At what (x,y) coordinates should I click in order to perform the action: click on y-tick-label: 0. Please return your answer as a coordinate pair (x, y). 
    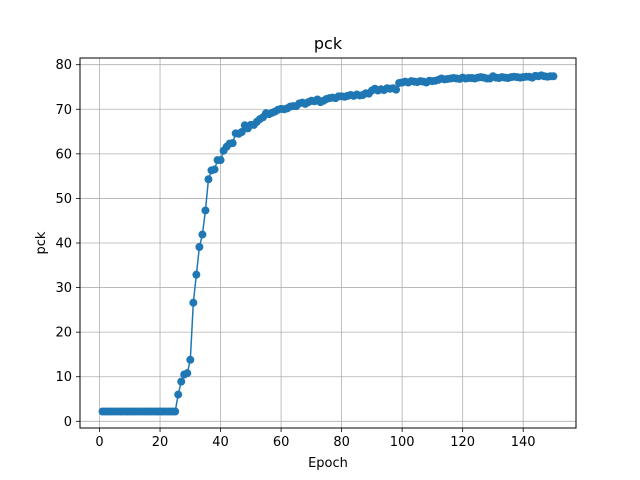
    Looking at the image, I should click on (68, 422).